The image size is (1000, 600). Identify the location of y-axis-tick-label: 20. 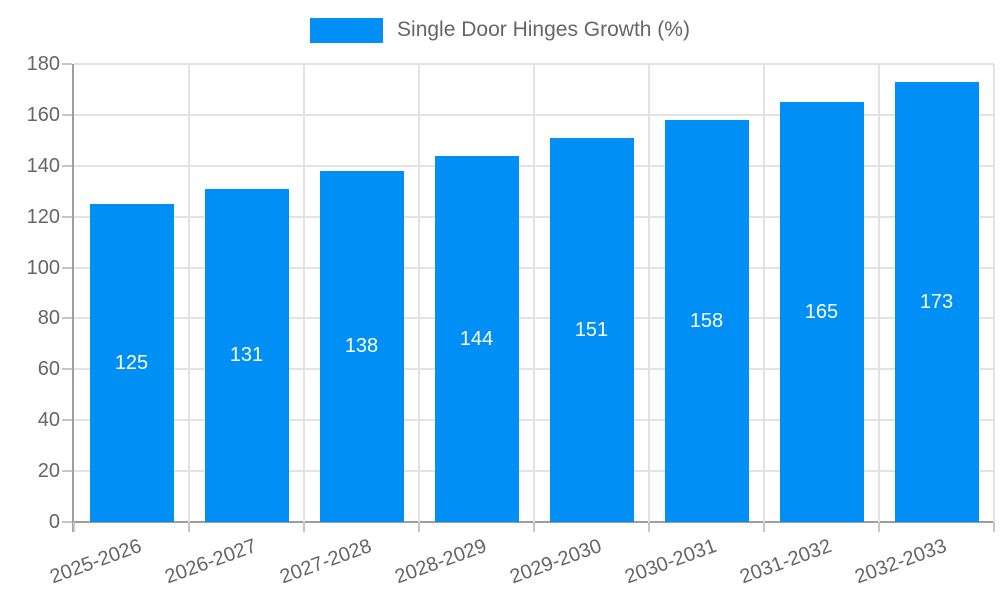
(48, 471).